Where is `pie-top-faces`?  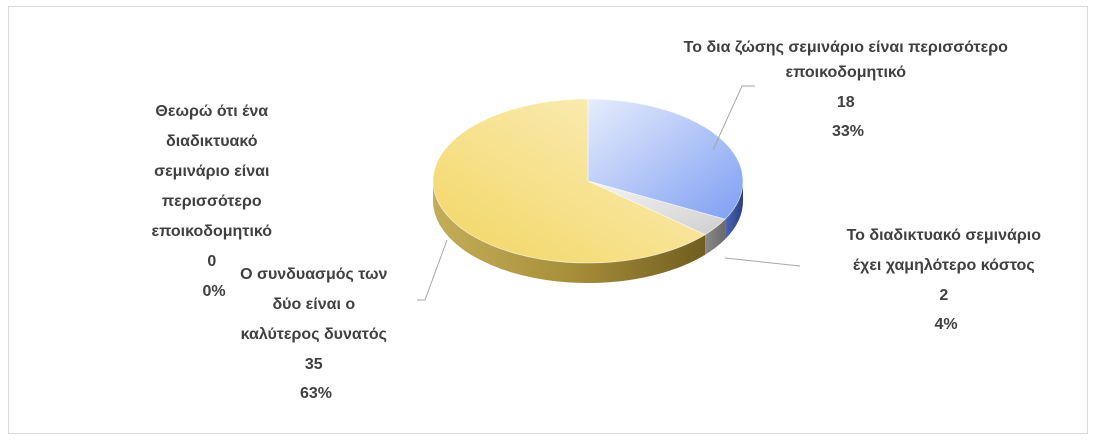 pie-top-faces is located at coordinates (588, 181).